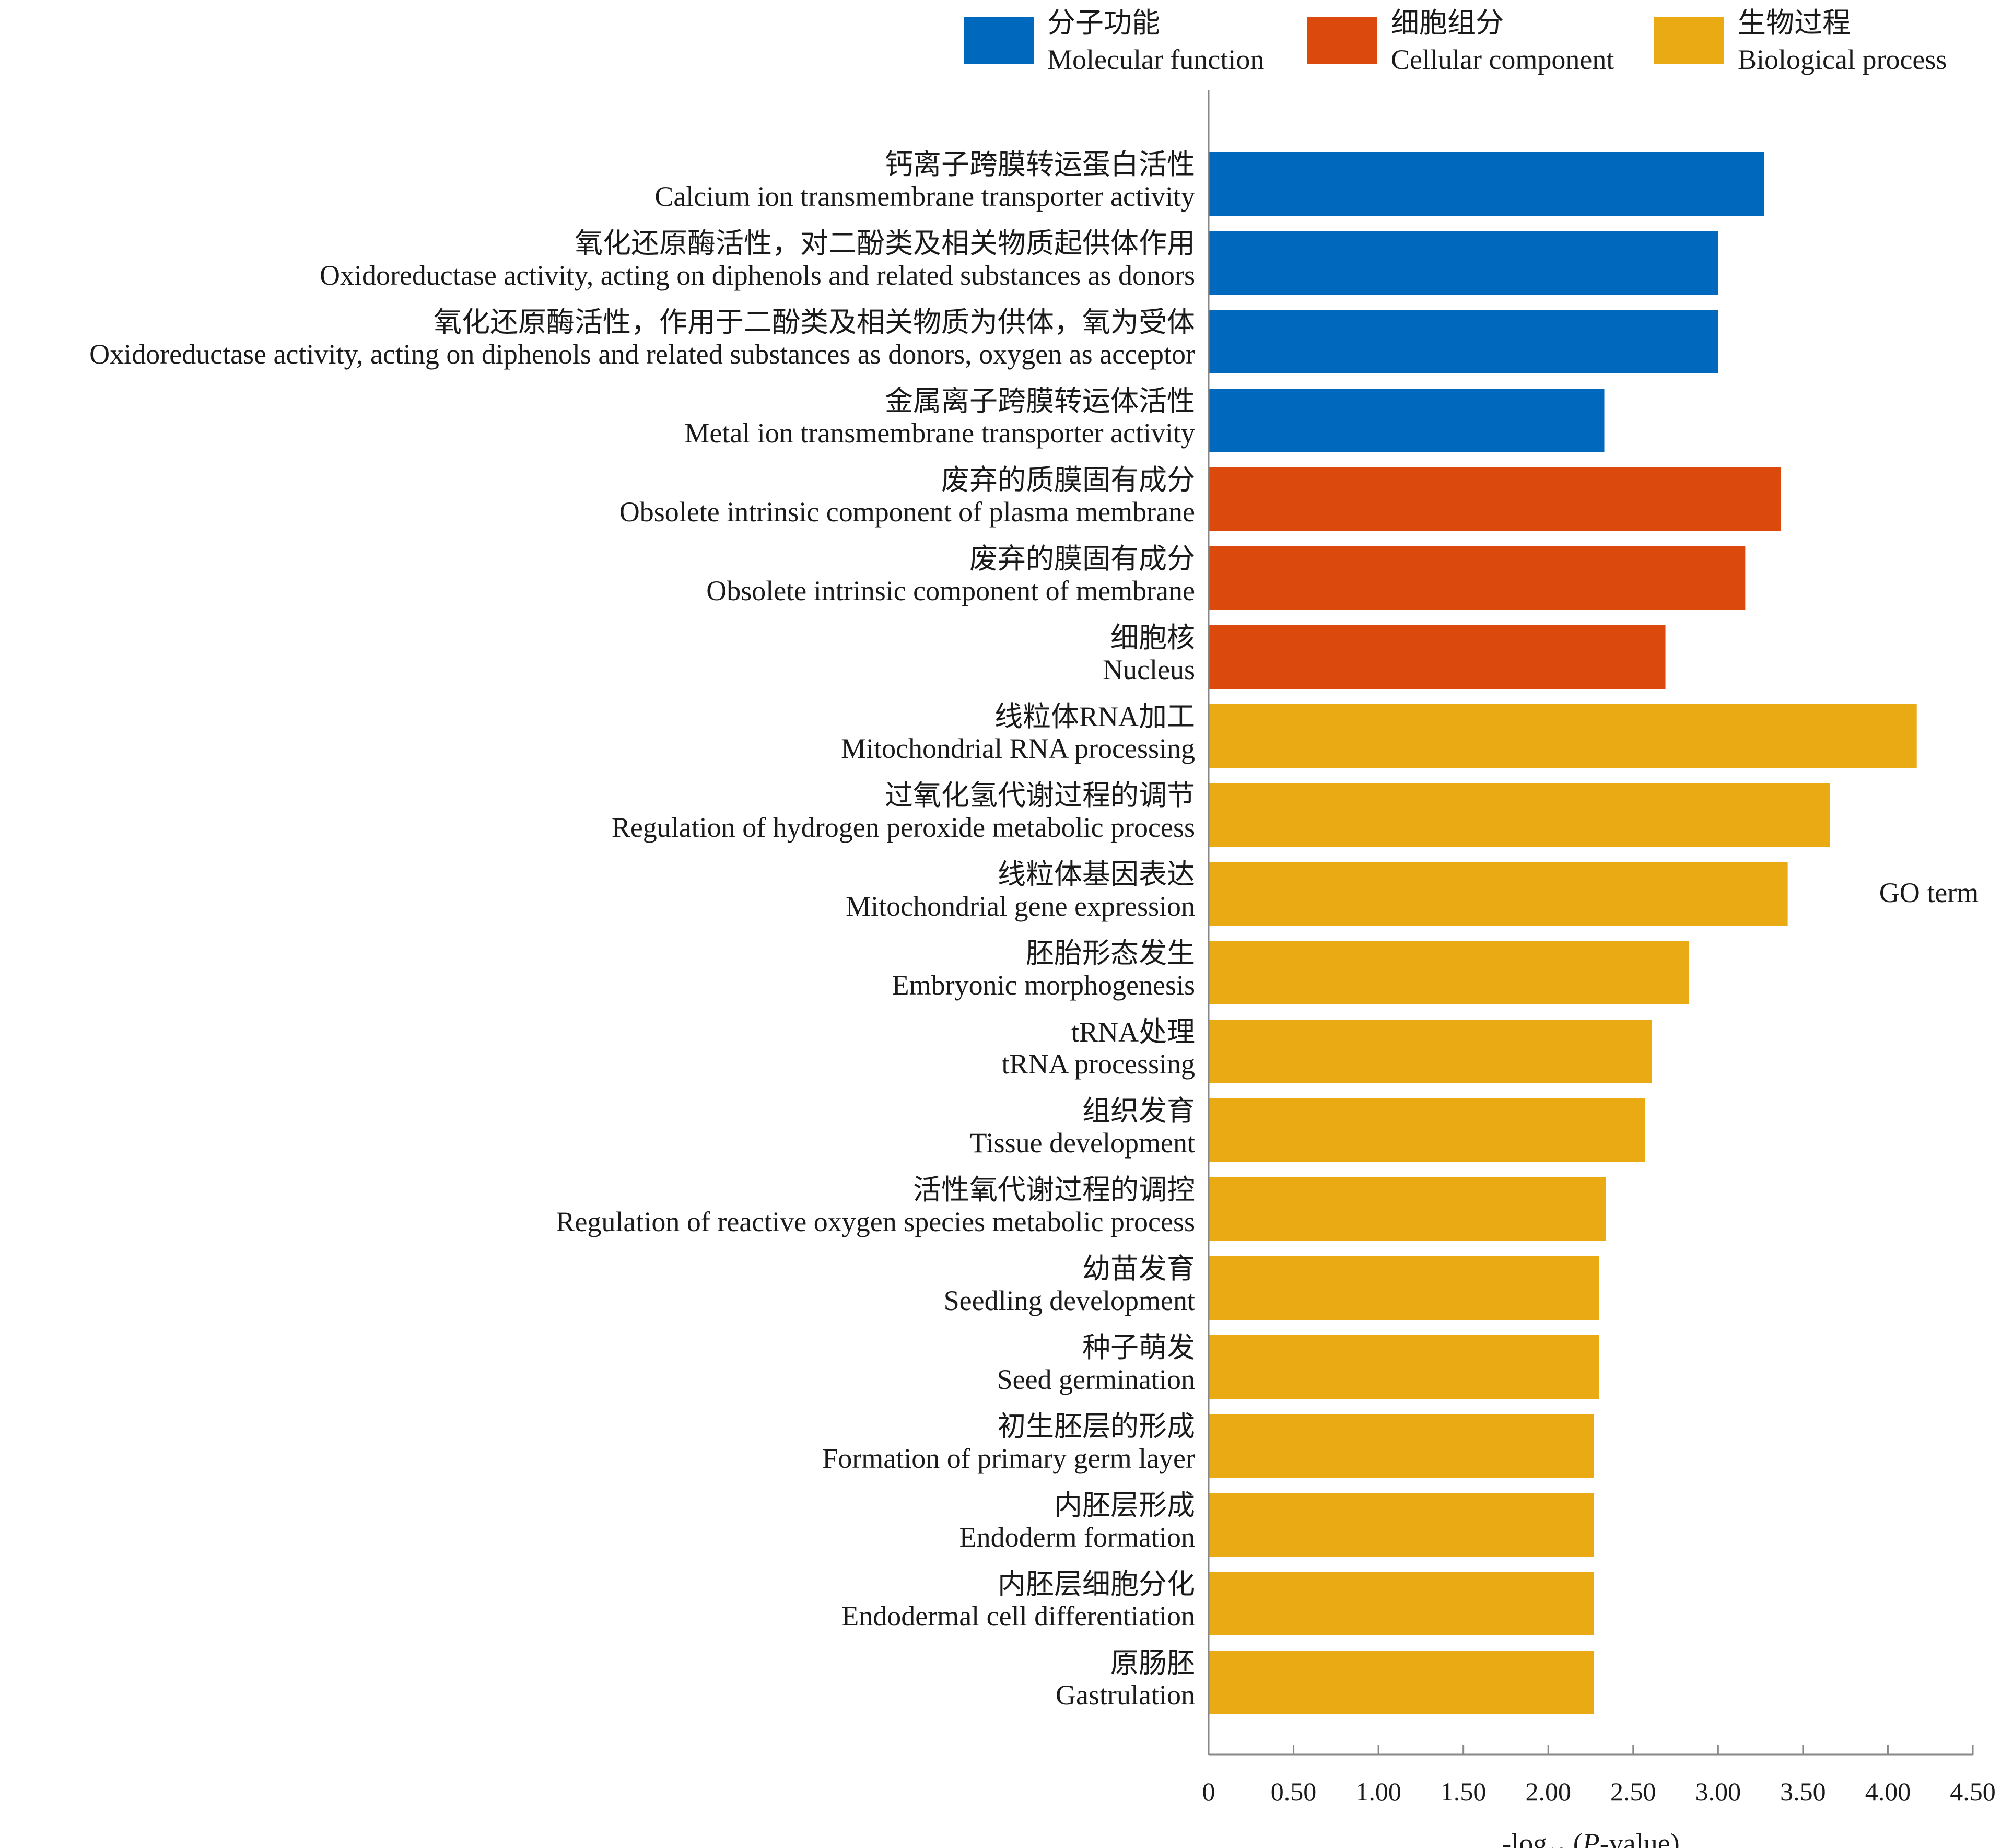 This screenshot has height=1848, width=2001. What do you see at coordinates (1599, 1776) in the screenshot?
I see `x-axis-ticks: 0 0.50 1.00 1.50 2.00 2.50 3.00 3.50 4.00 4.50` at bounding box center [1599, 1776].